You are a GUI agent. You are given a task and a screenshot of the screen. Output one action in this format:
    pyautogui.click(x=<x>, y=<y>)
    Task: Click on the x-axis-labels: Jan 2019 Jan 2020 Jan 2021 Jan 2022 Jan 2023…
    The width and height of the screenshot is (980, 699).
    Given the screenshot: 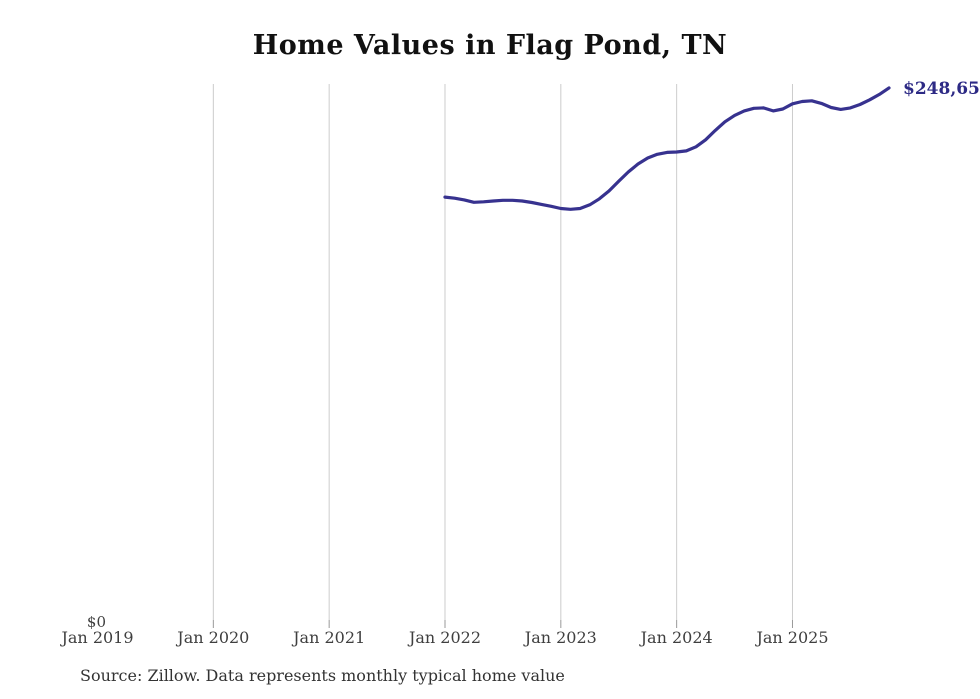 What is the action you would take?
    pyautogui.click(x=443, y=637)
    